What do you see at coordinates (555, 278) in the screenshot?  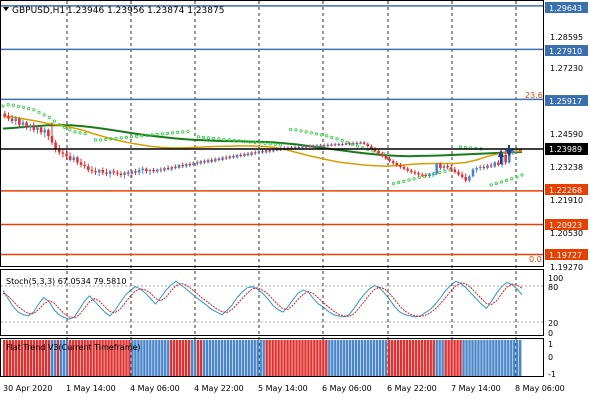 I see `stoch-axis-100: 100` at bounding box center [555, 278].